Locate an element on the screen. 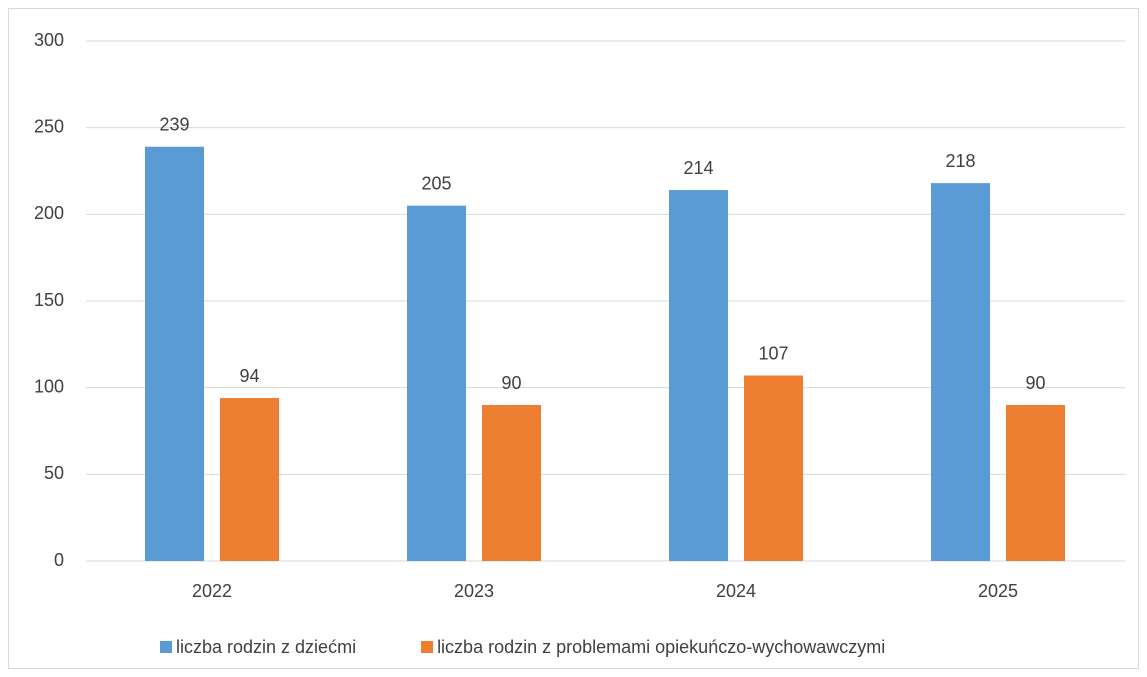  y-tick-label: 300 is located at coordinates (49, 40).